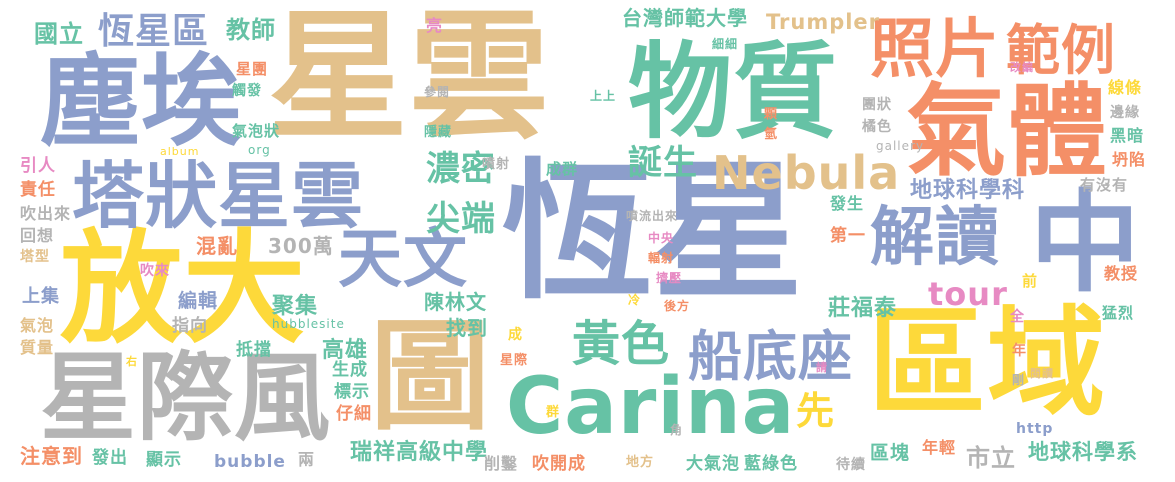 The height and width of the screenshot is (482, 1175). Describe the element at coordinates (1129, 159) in the screenshot. I see `word: 坍陷` at that location.